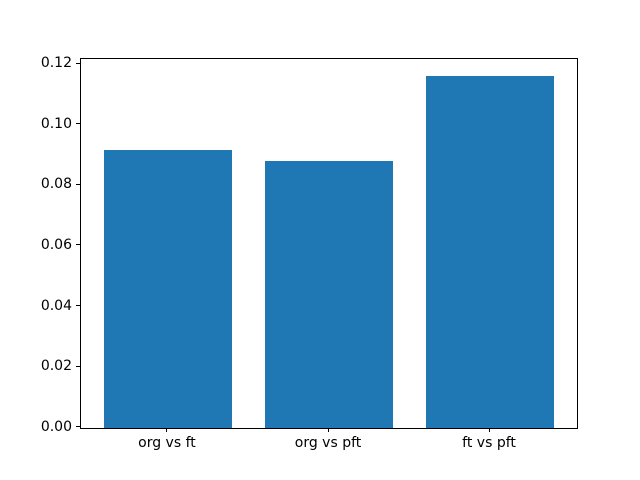 The width and height of the screenshot is (640, 480). I want to click on y-tick-label: 0.04, so click(56, 305).